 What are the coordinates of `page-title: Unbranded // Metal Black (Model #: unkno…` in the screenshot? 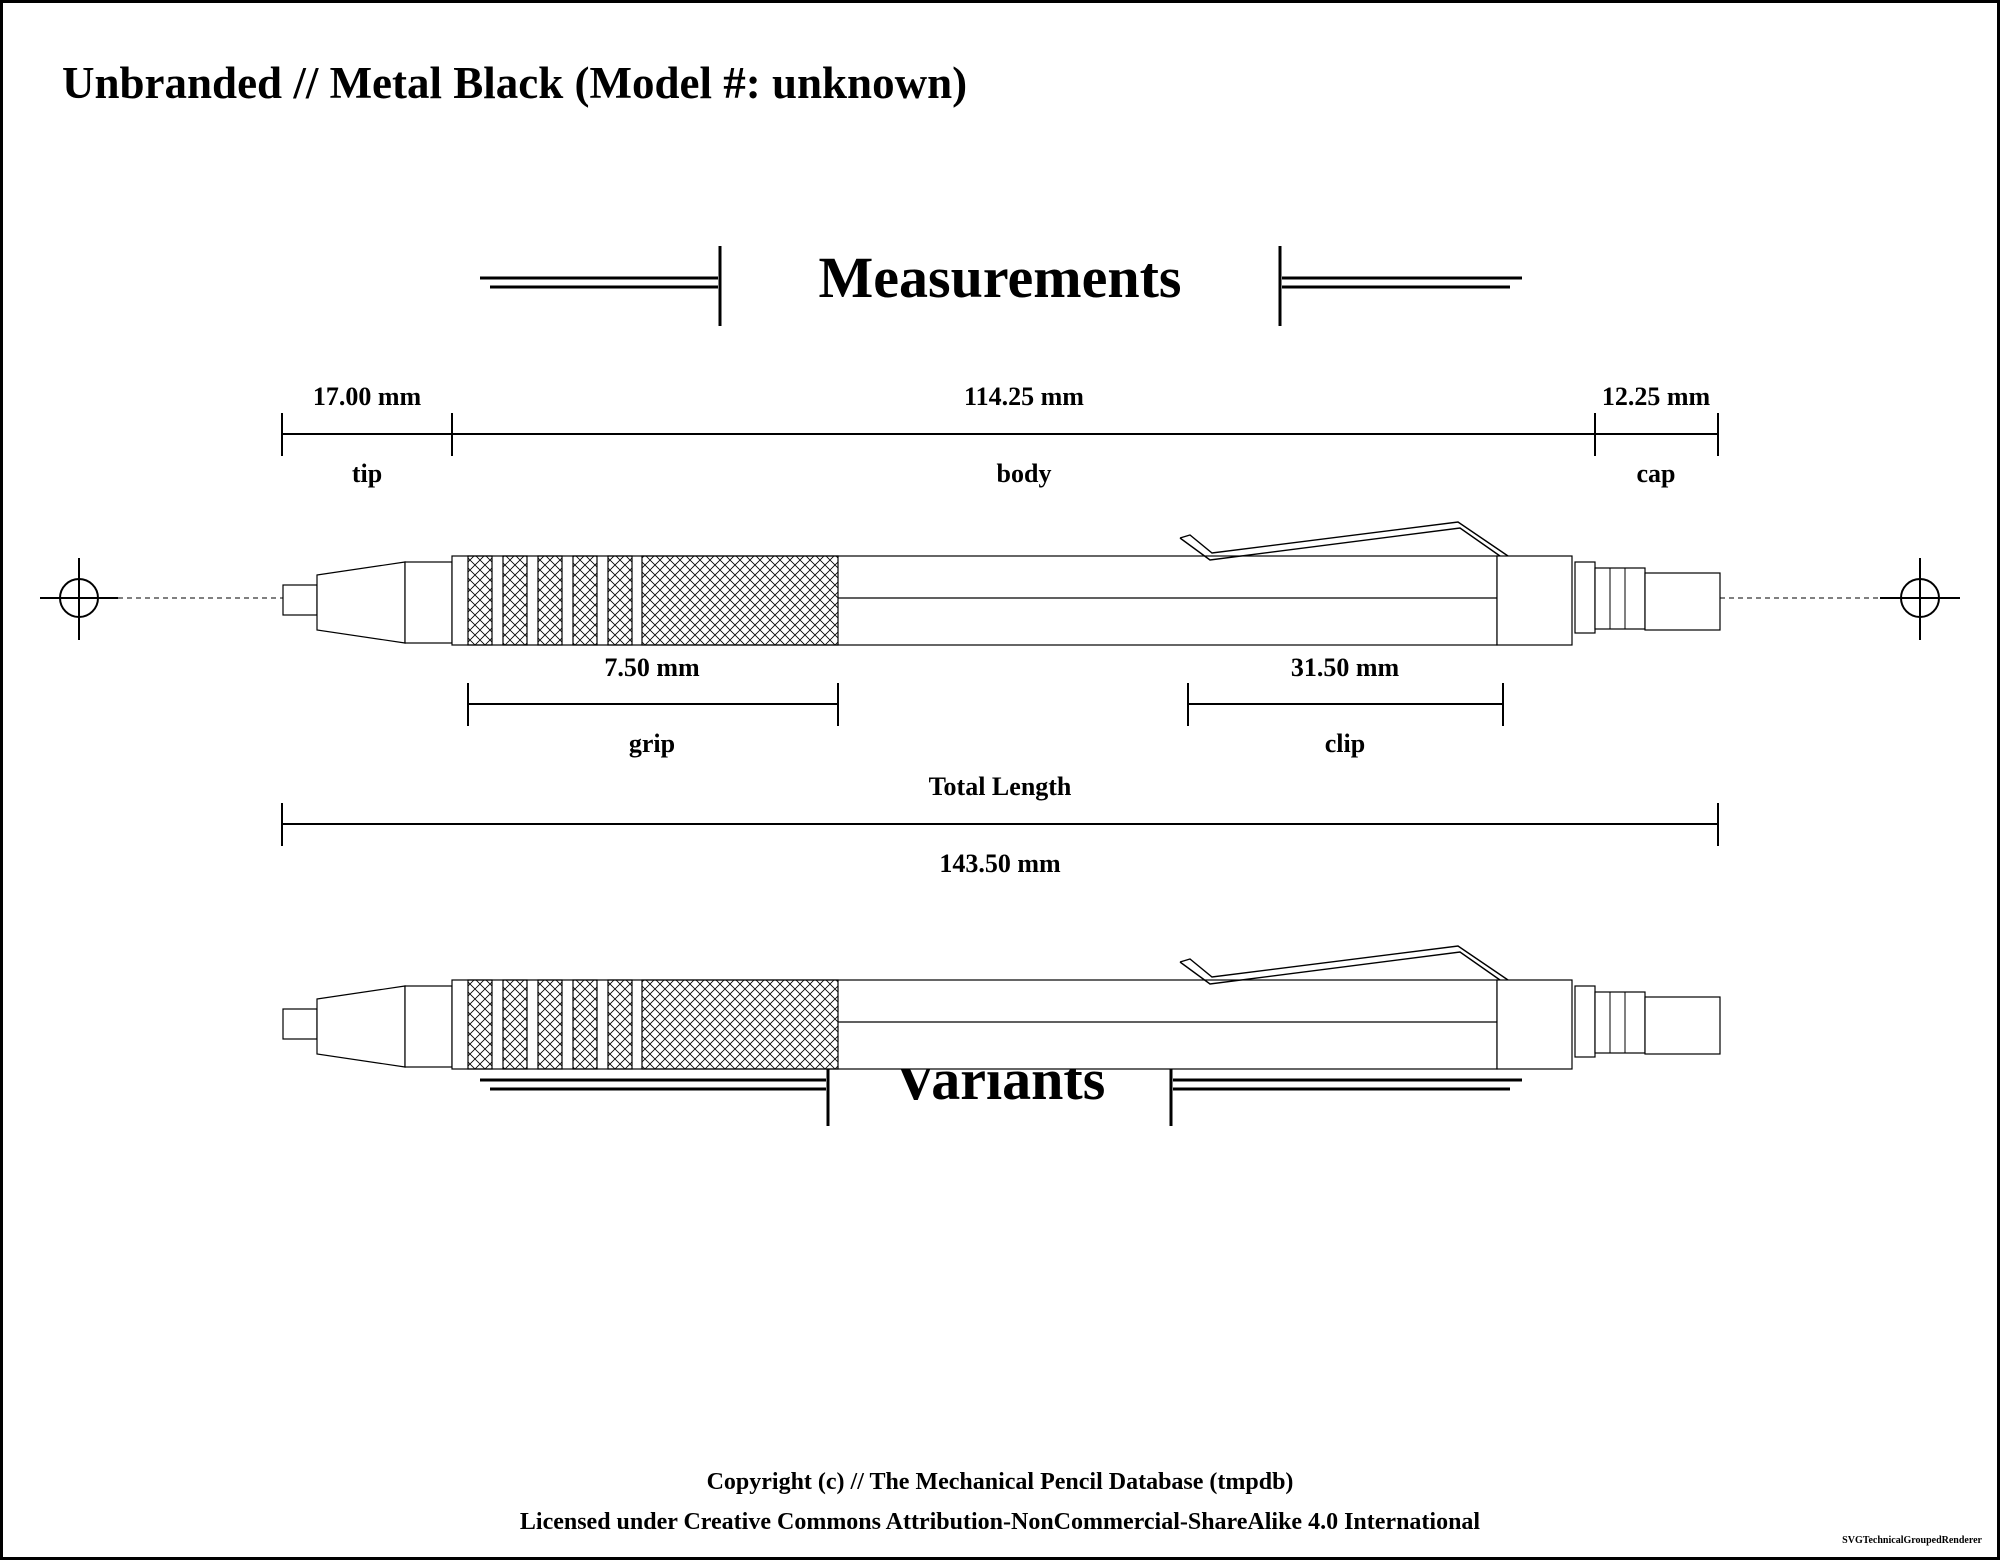 It's located at (514, 83).